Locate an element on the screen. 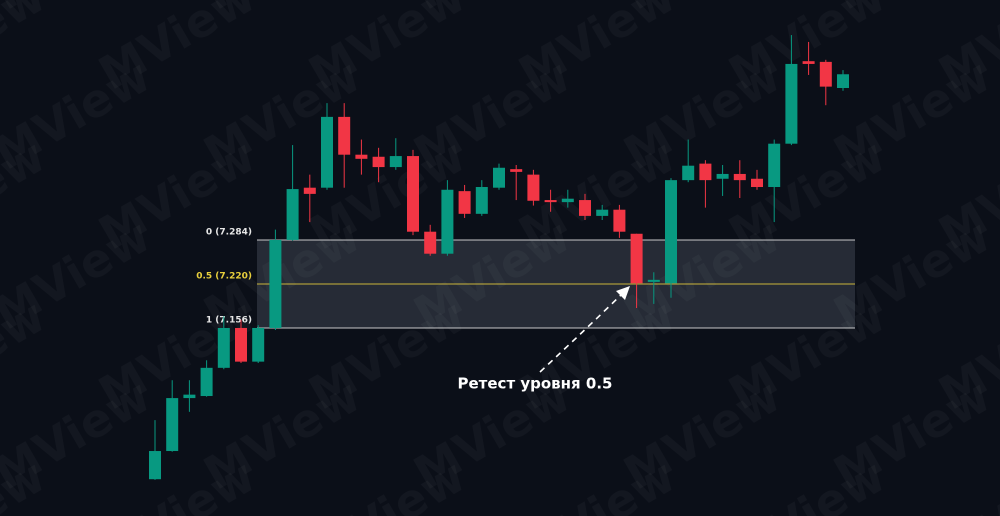  arrow is located at coordinates (581, 333).